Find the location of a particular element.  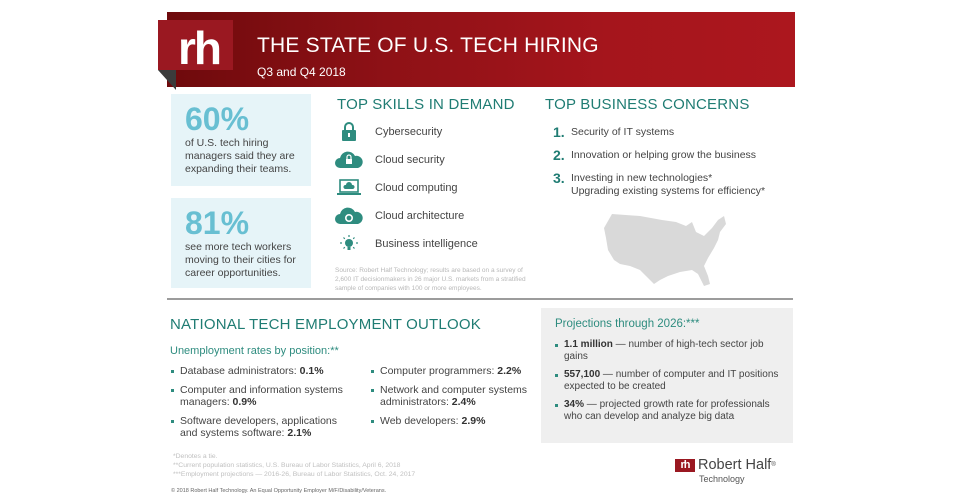

outlook-heading: NATIONAL TECH EMPLOYMENT OUTLOOK is located at coordinates (325, 324).